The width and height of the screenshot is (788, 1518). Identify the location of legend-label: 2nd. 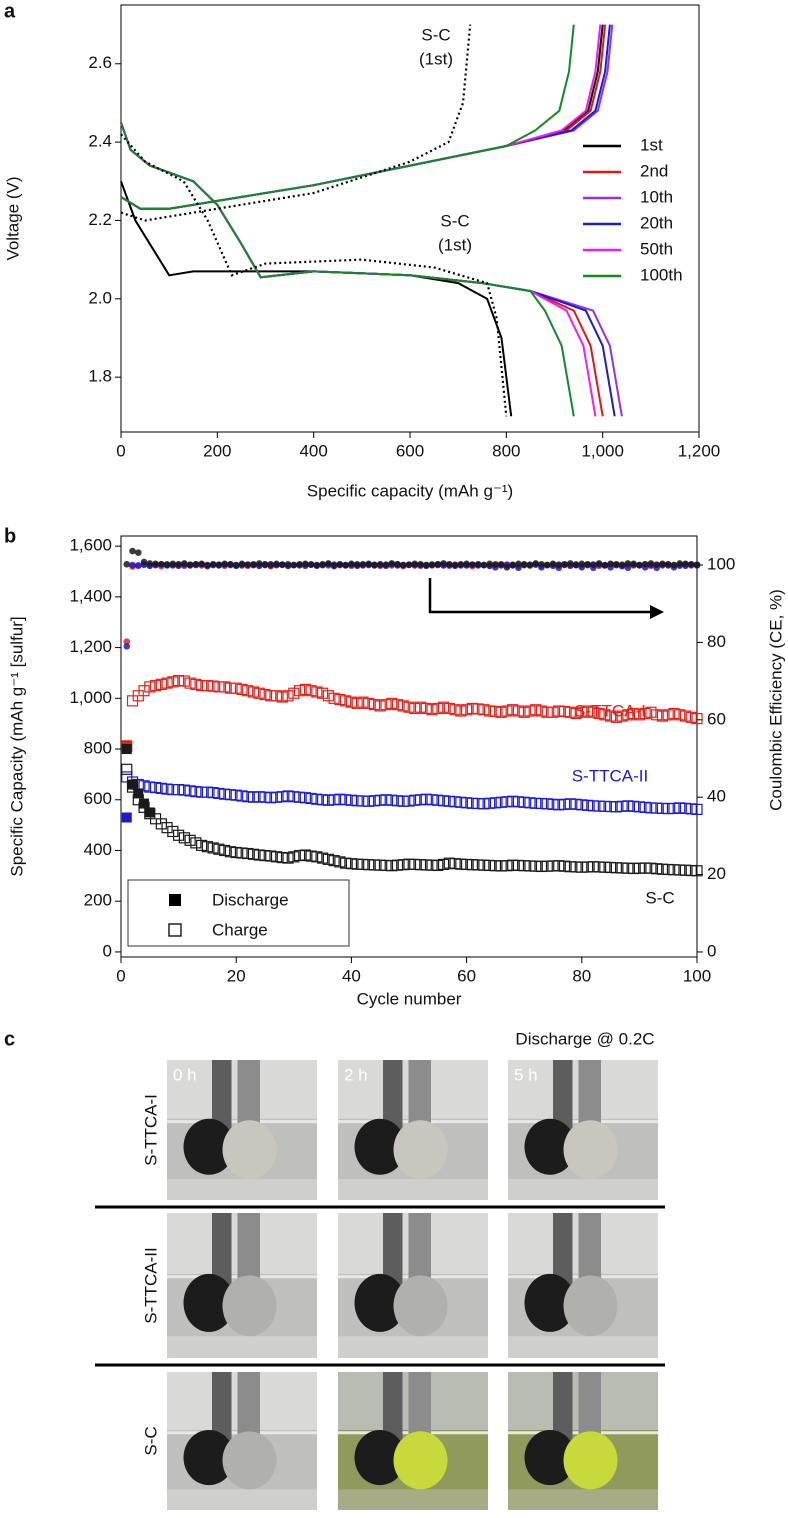
(654, 170).